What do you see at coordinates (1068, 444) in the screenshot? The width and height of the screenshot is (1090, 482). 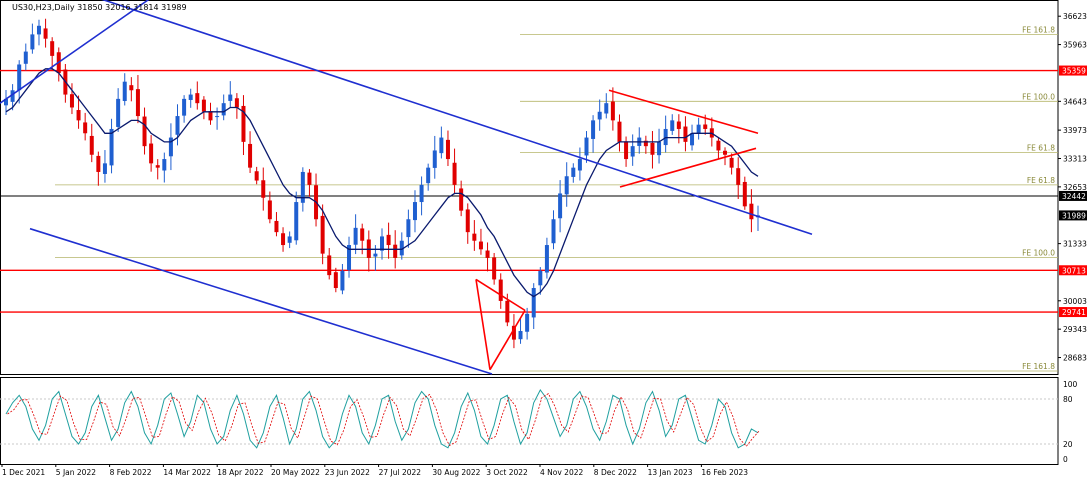 I see `oscillator-tick-label: 20` at bounding box center [1068, 444].